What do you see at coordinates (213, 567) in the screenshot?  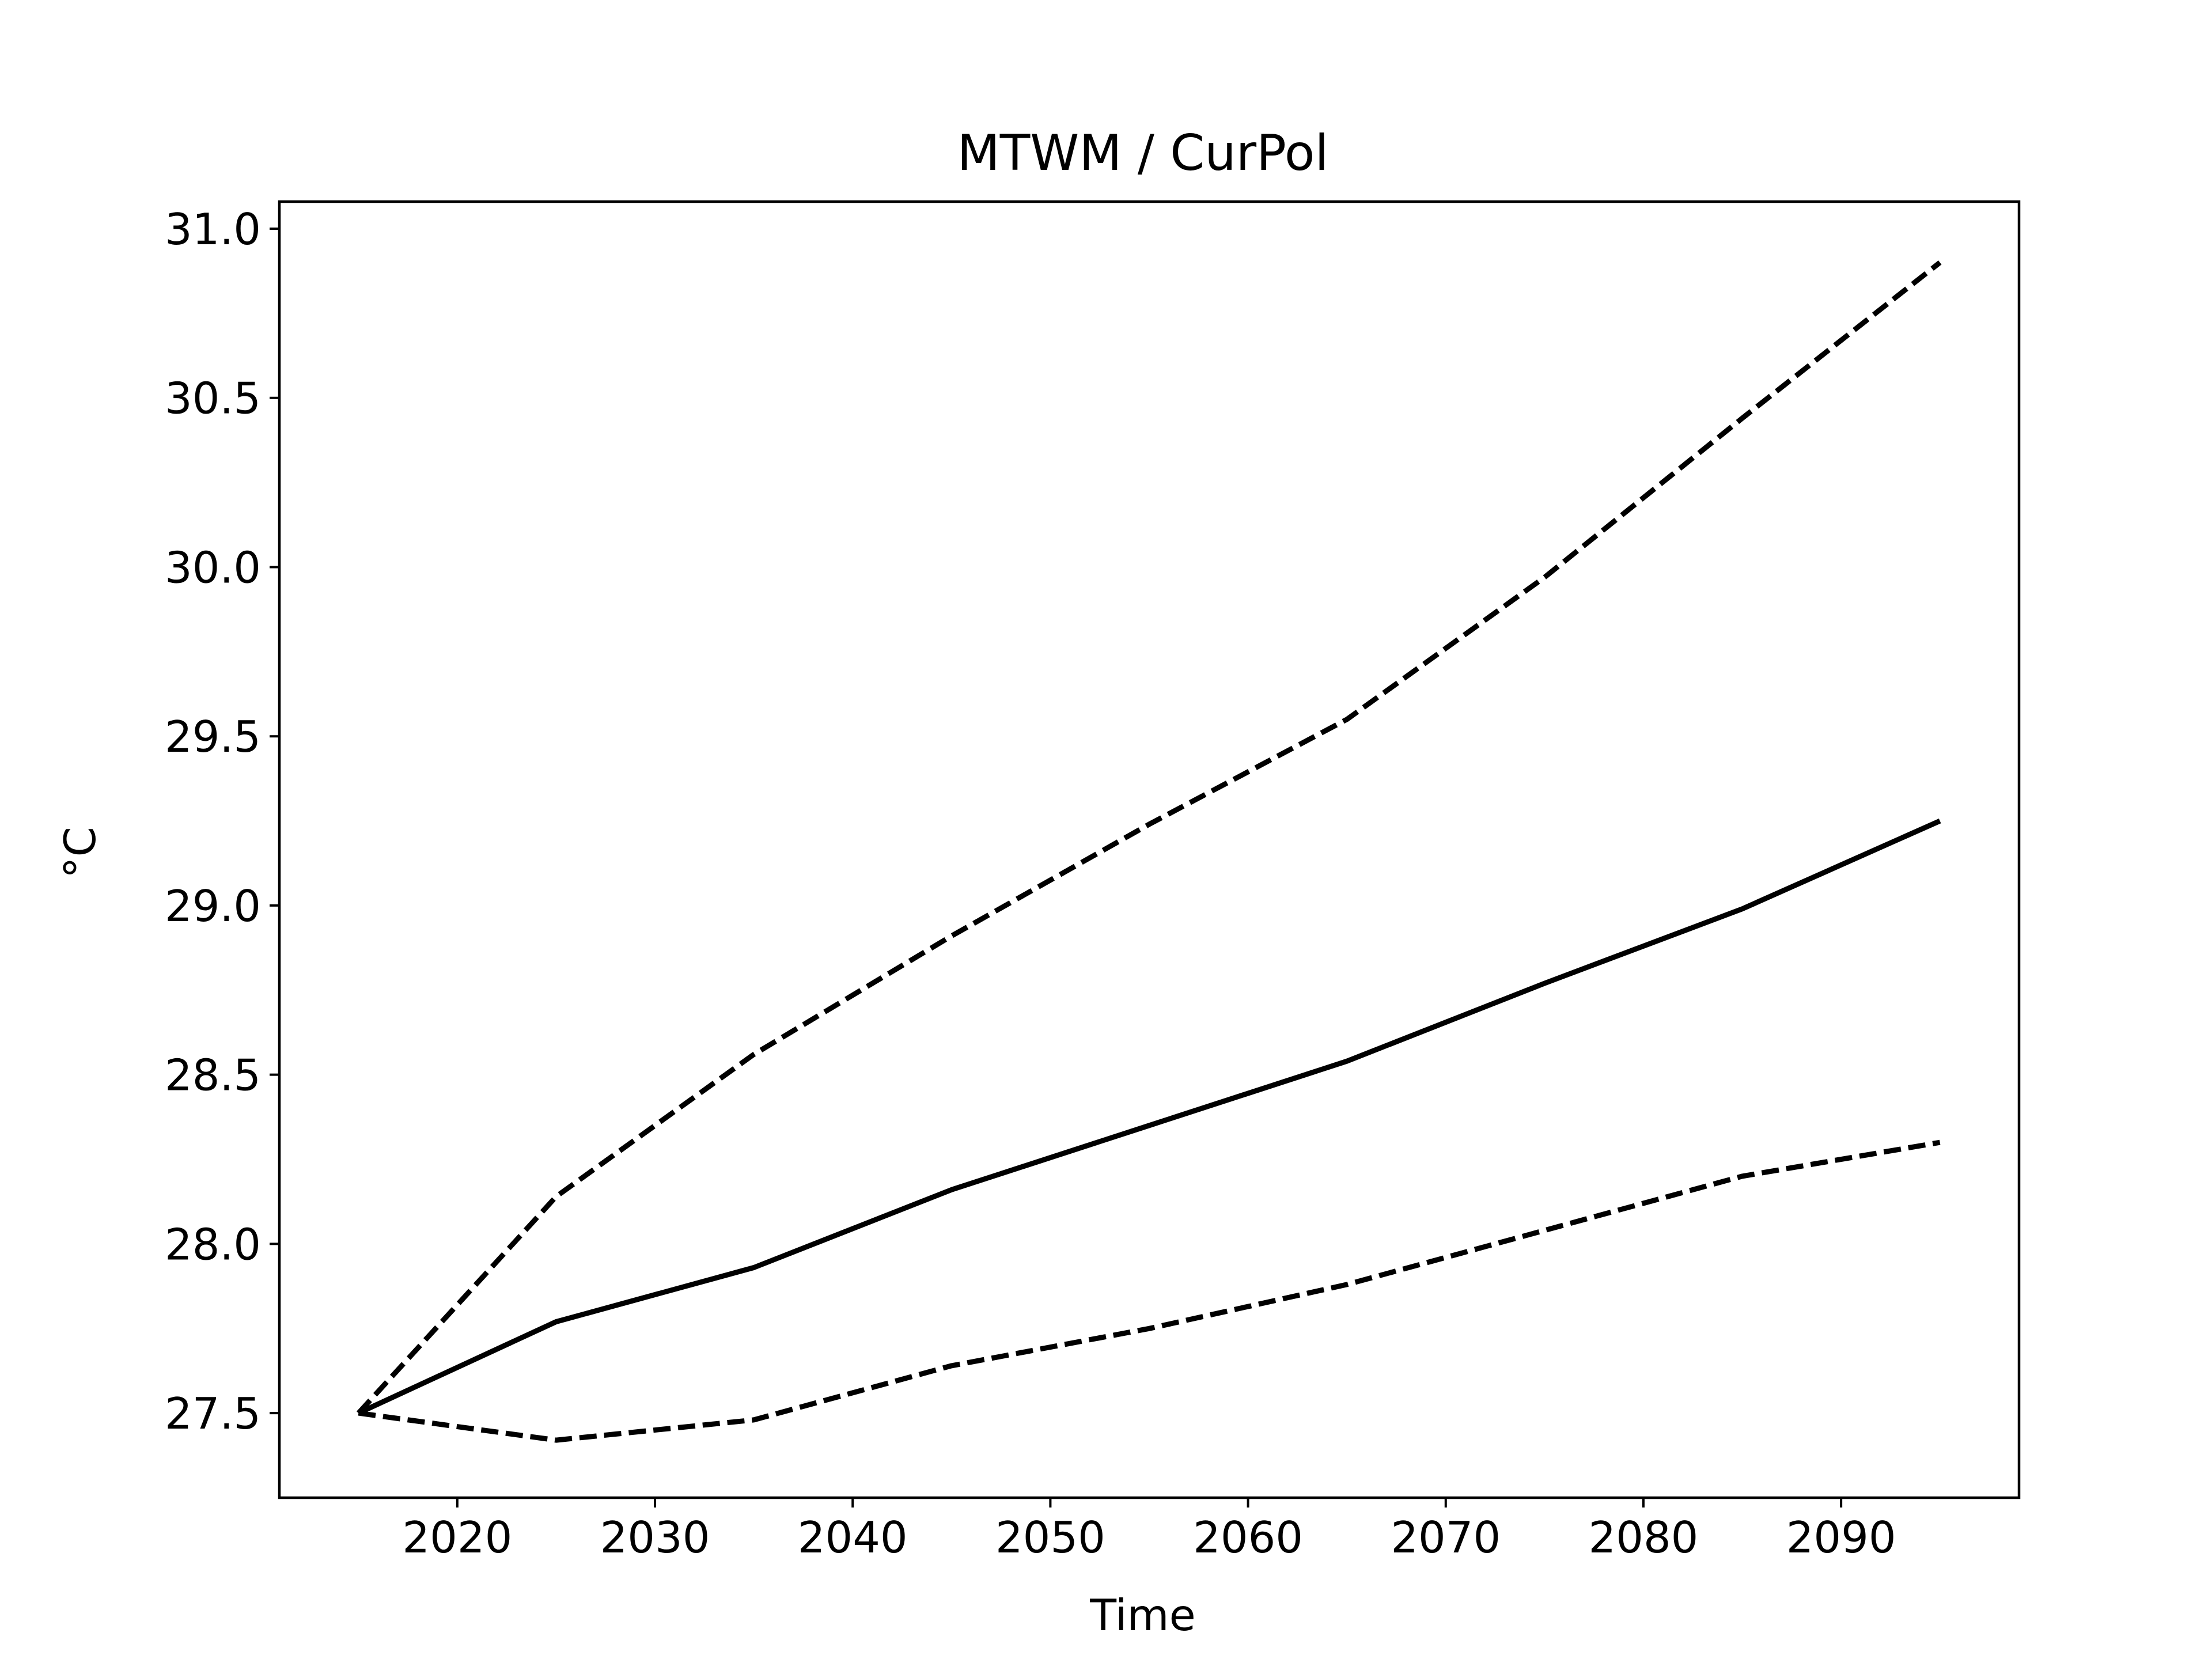 I see `y-tick-label: 30.0` at bounding box center [213, 567].